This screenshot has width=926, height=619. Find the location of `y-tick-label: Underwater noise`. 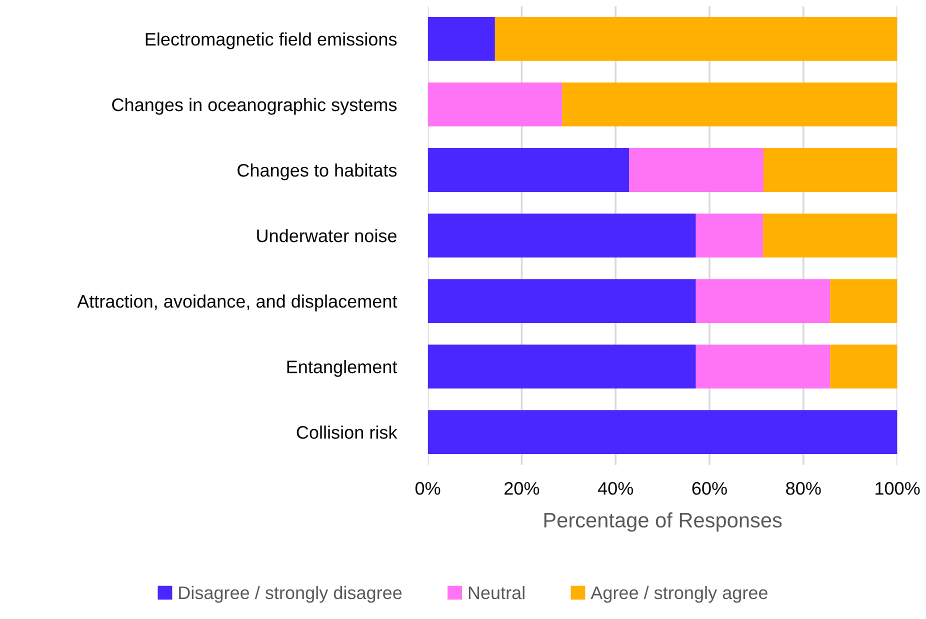

y-tick-label: Underwater noise is located at coordinates (326, 235).